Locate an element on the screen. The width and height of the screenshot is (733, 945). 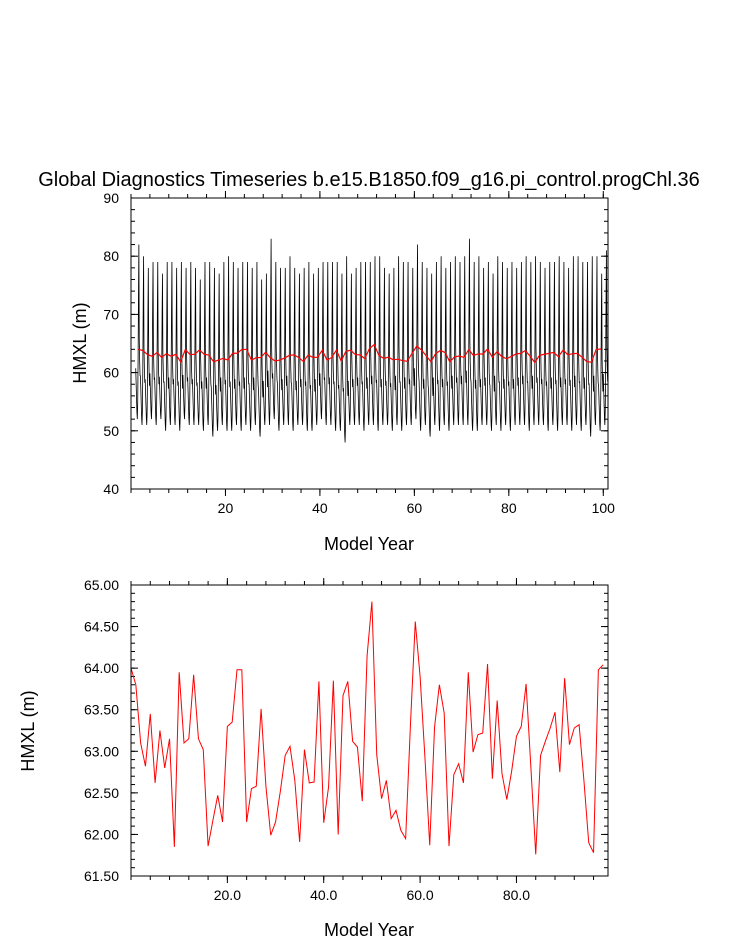
y-tick-label: 40 is located at coordinates (111, 489).